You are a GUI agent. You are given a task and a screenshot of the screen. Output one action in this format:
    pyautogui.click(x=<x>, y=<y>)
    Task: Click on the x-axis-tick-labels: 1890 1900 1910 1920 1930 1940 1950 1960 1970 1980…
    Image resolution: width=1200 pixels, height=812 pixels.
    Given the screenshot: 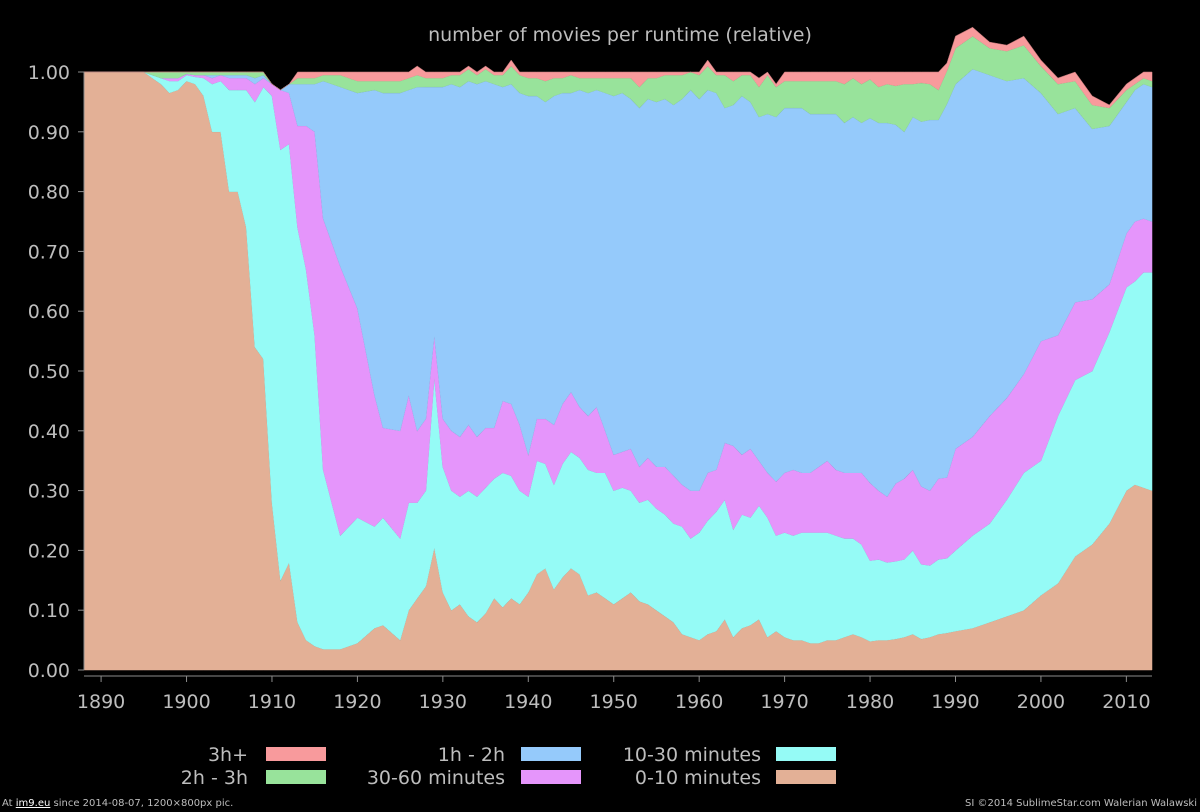 What is the action you would take?
    pyautogui.click(x=614, y=702)
    